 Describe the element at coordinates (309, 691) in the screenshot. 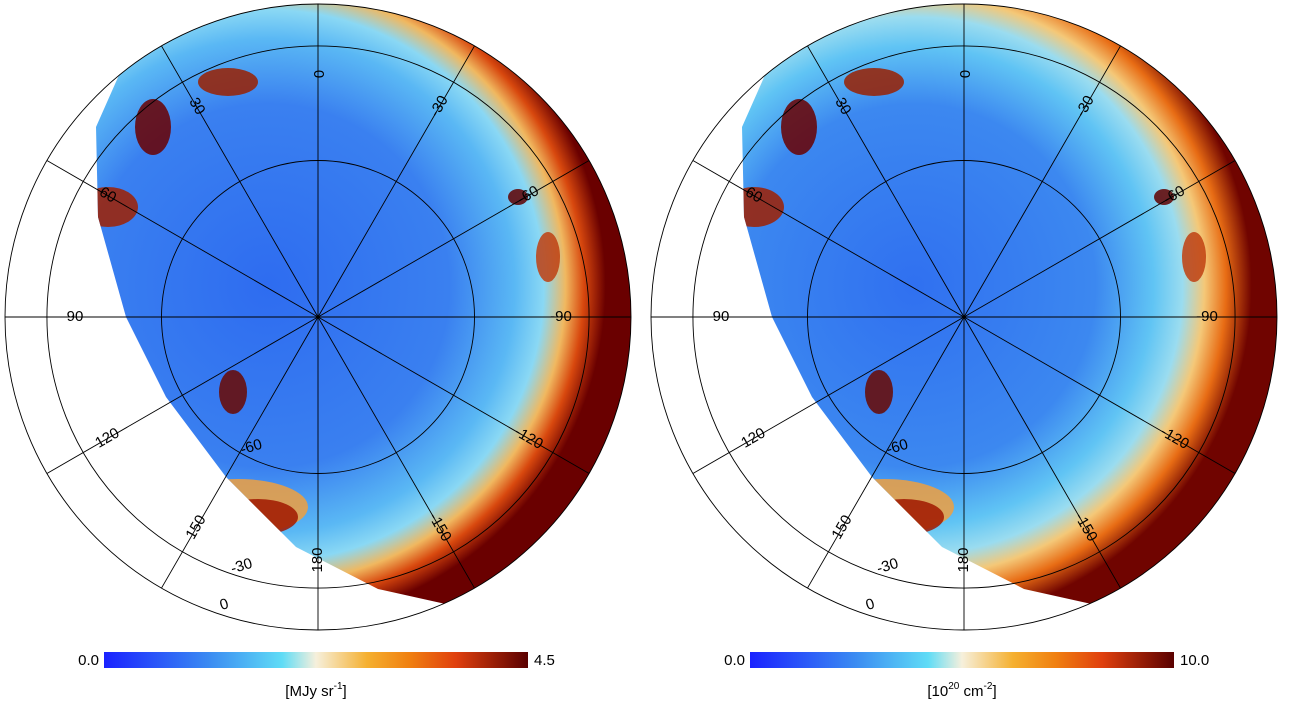

I see `unit-part: [MJy sr` at that location.